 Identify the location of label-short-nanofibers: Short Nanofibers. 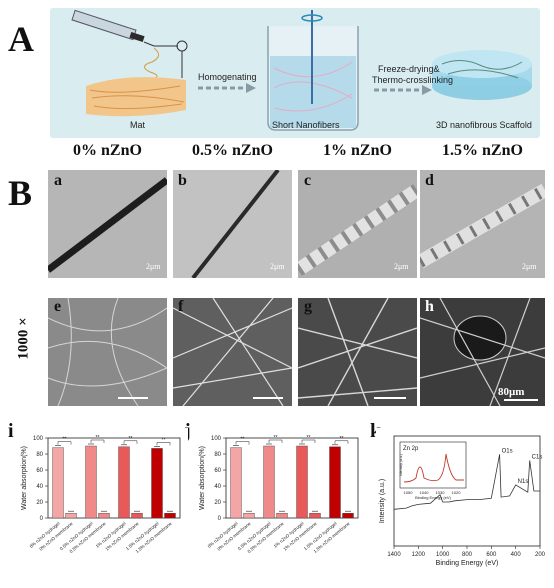
(306, 125).